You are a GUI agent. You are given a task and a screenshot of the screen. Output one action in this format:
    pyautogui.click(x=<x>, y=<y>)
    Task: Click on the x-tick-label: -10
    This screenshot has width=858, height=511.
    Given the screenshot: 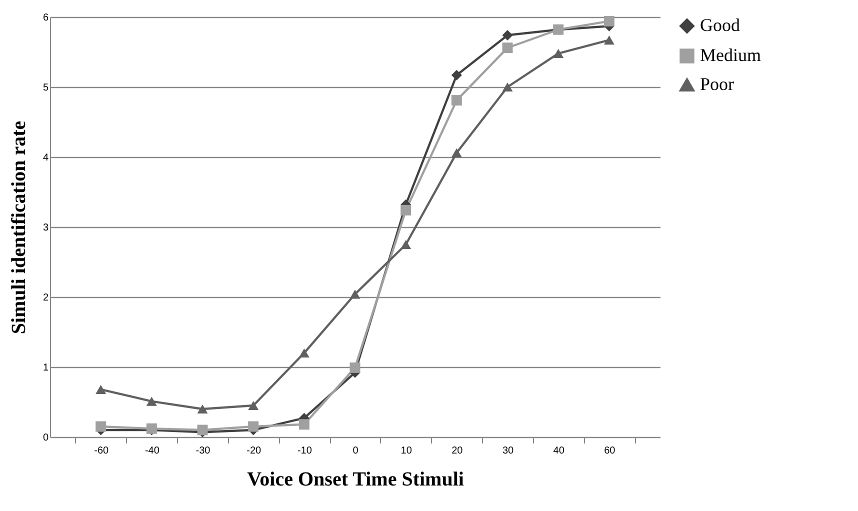 What is the action you would take?
    pyautogui.click(x=304, y=451)
    